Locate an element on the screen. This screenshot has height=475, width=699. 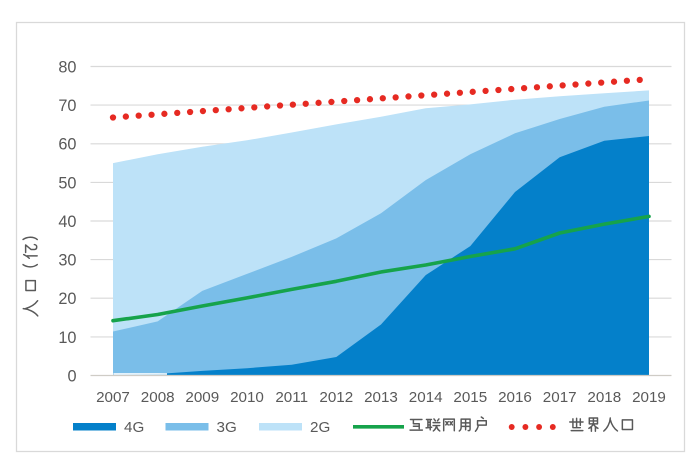
svg-text: 2012 is located at coordinates (336, 397).